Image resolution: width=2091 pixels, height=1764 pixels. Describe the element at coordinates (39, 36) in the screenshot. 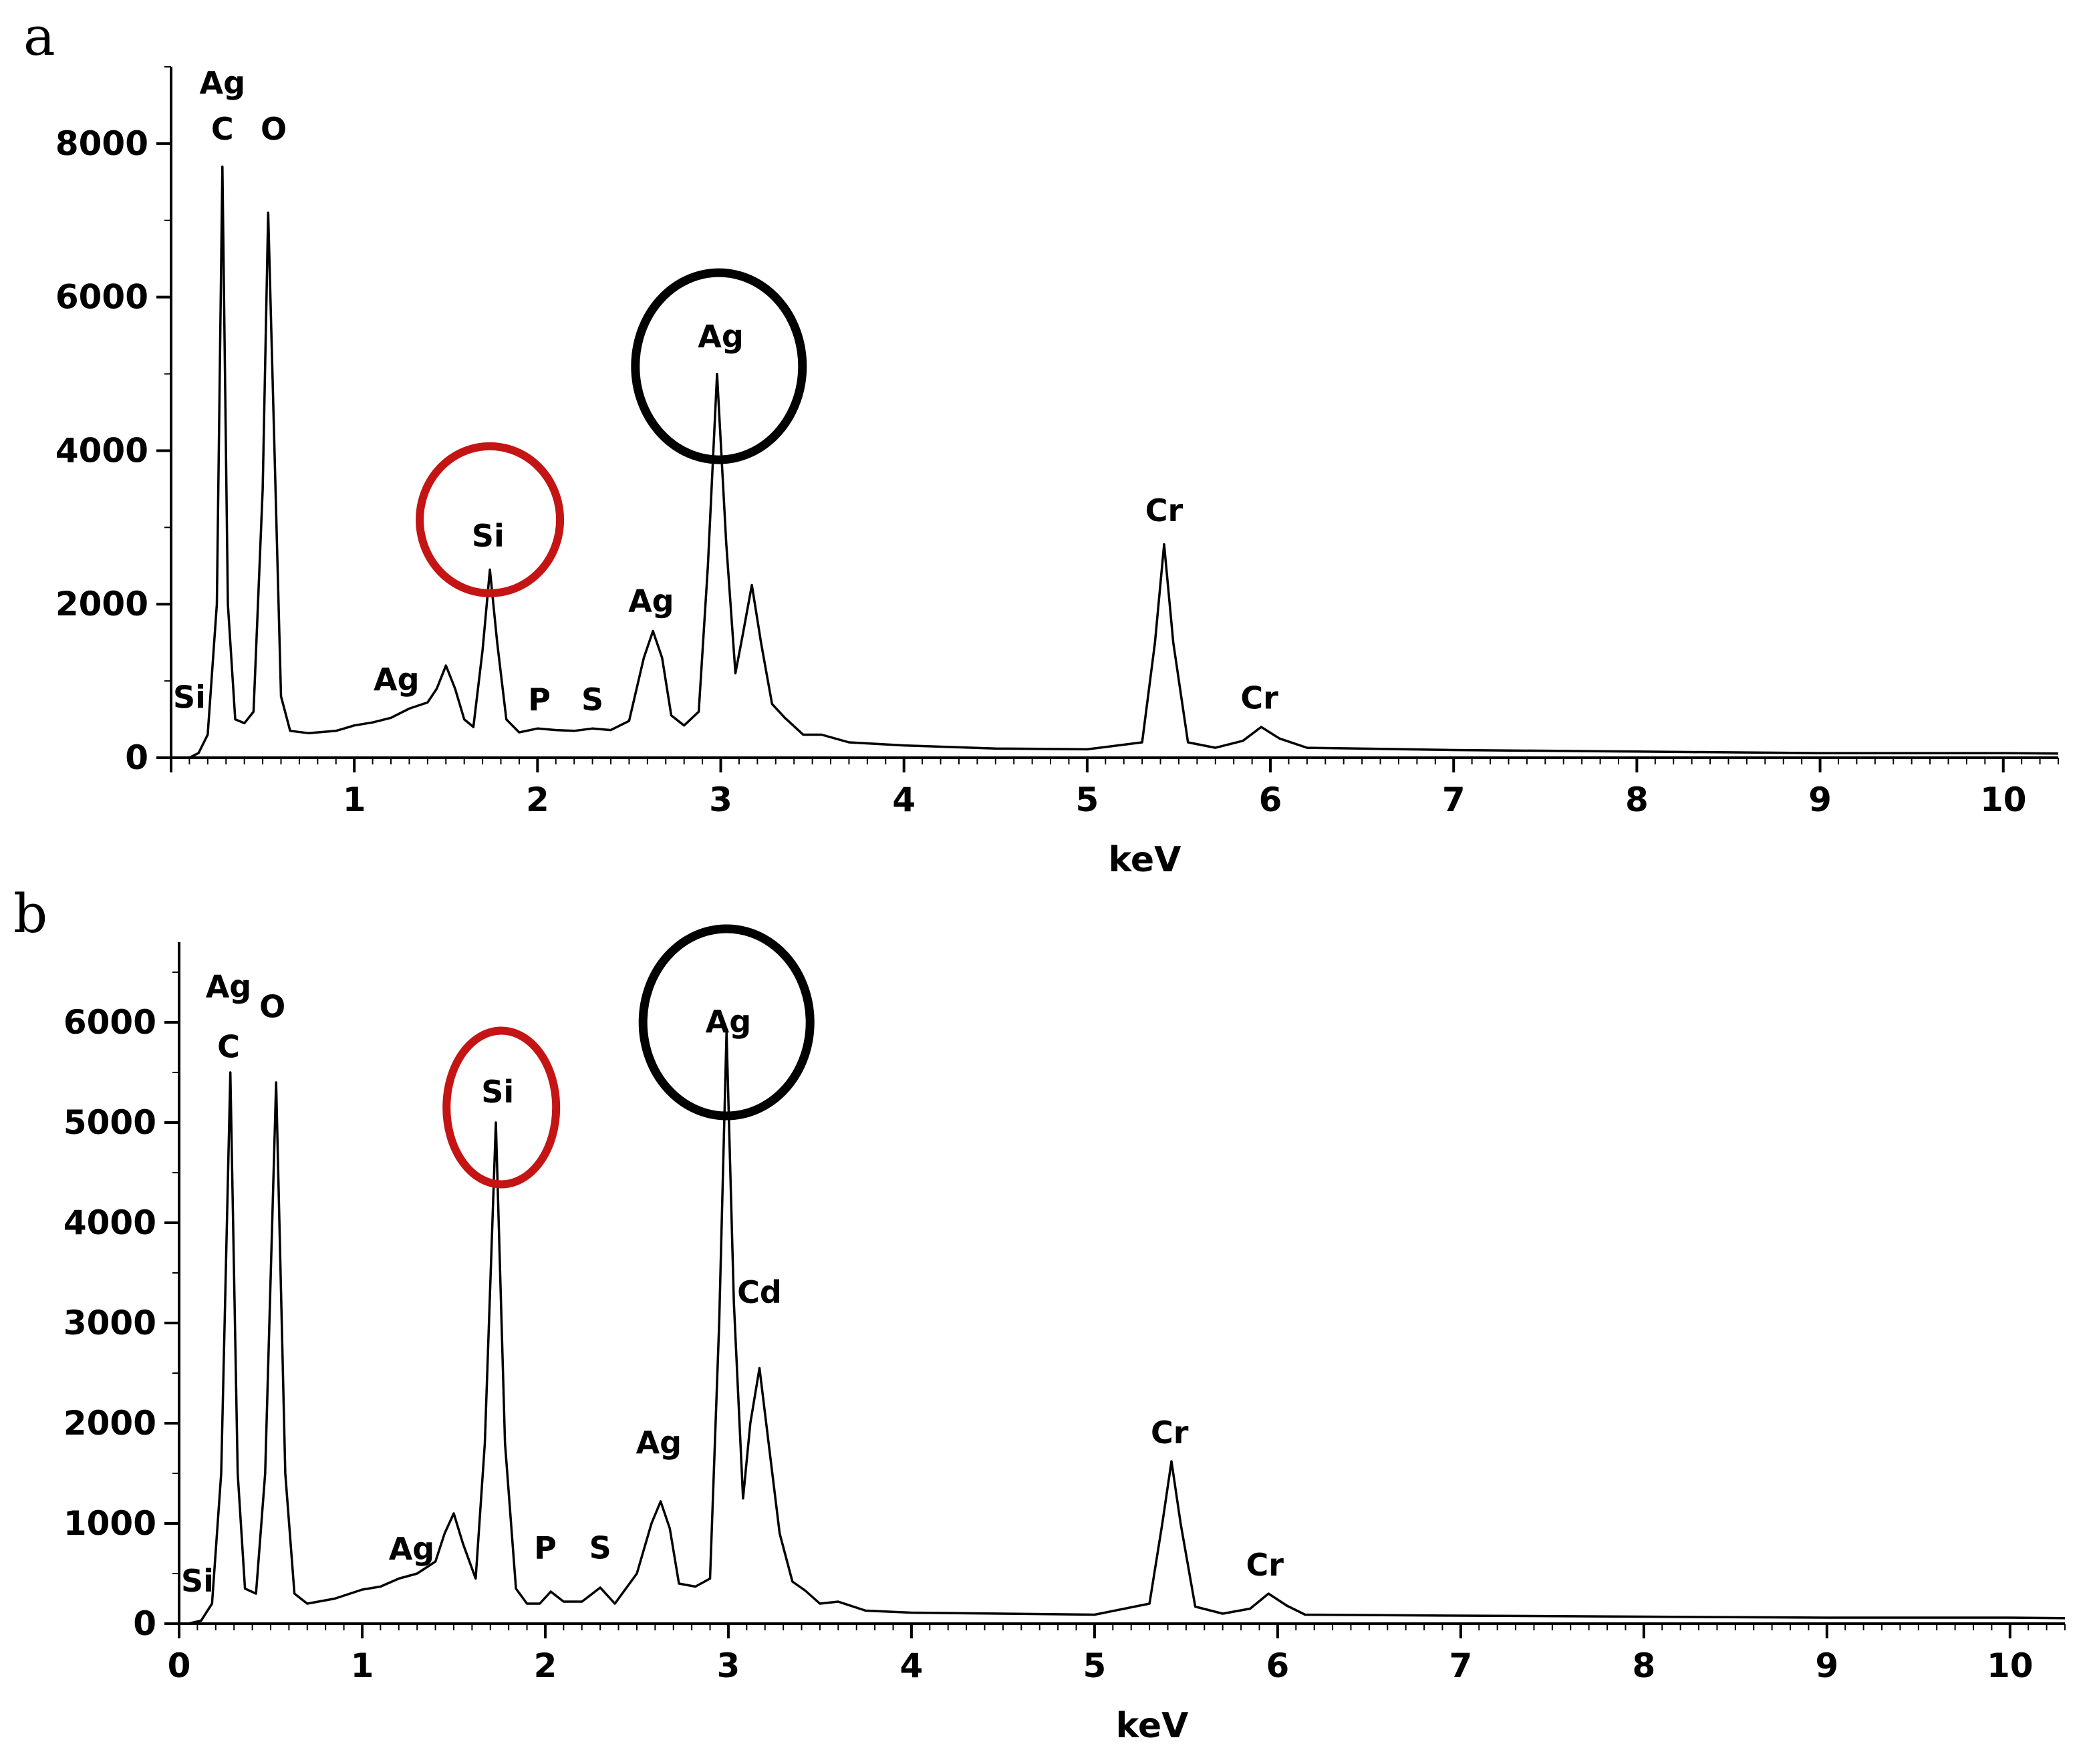

I see `panel-label: a` at that location.